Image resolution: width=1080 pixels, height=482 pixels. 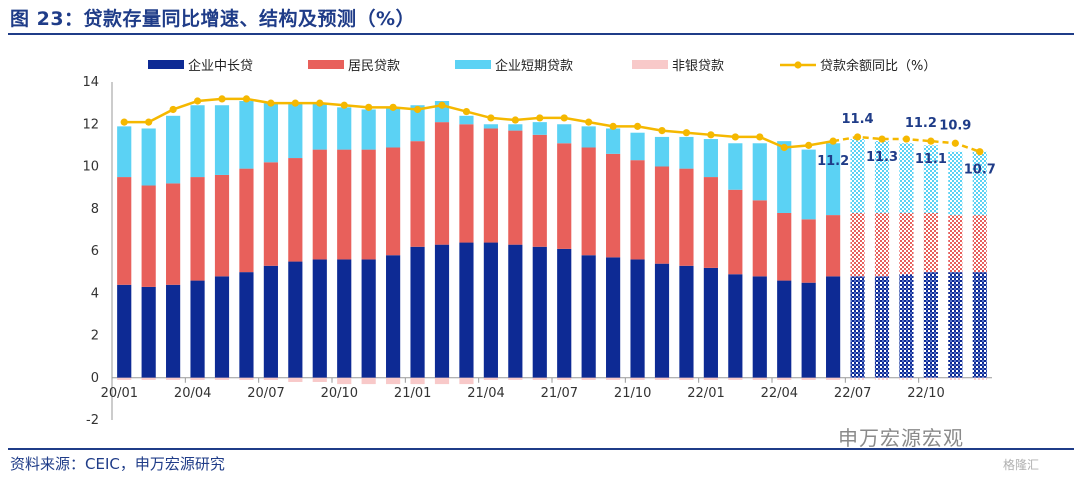 What do you see at coordinates (931, 159) in the screenshot?
I see `data-label: 11.1` at bounding box center [931, 159].